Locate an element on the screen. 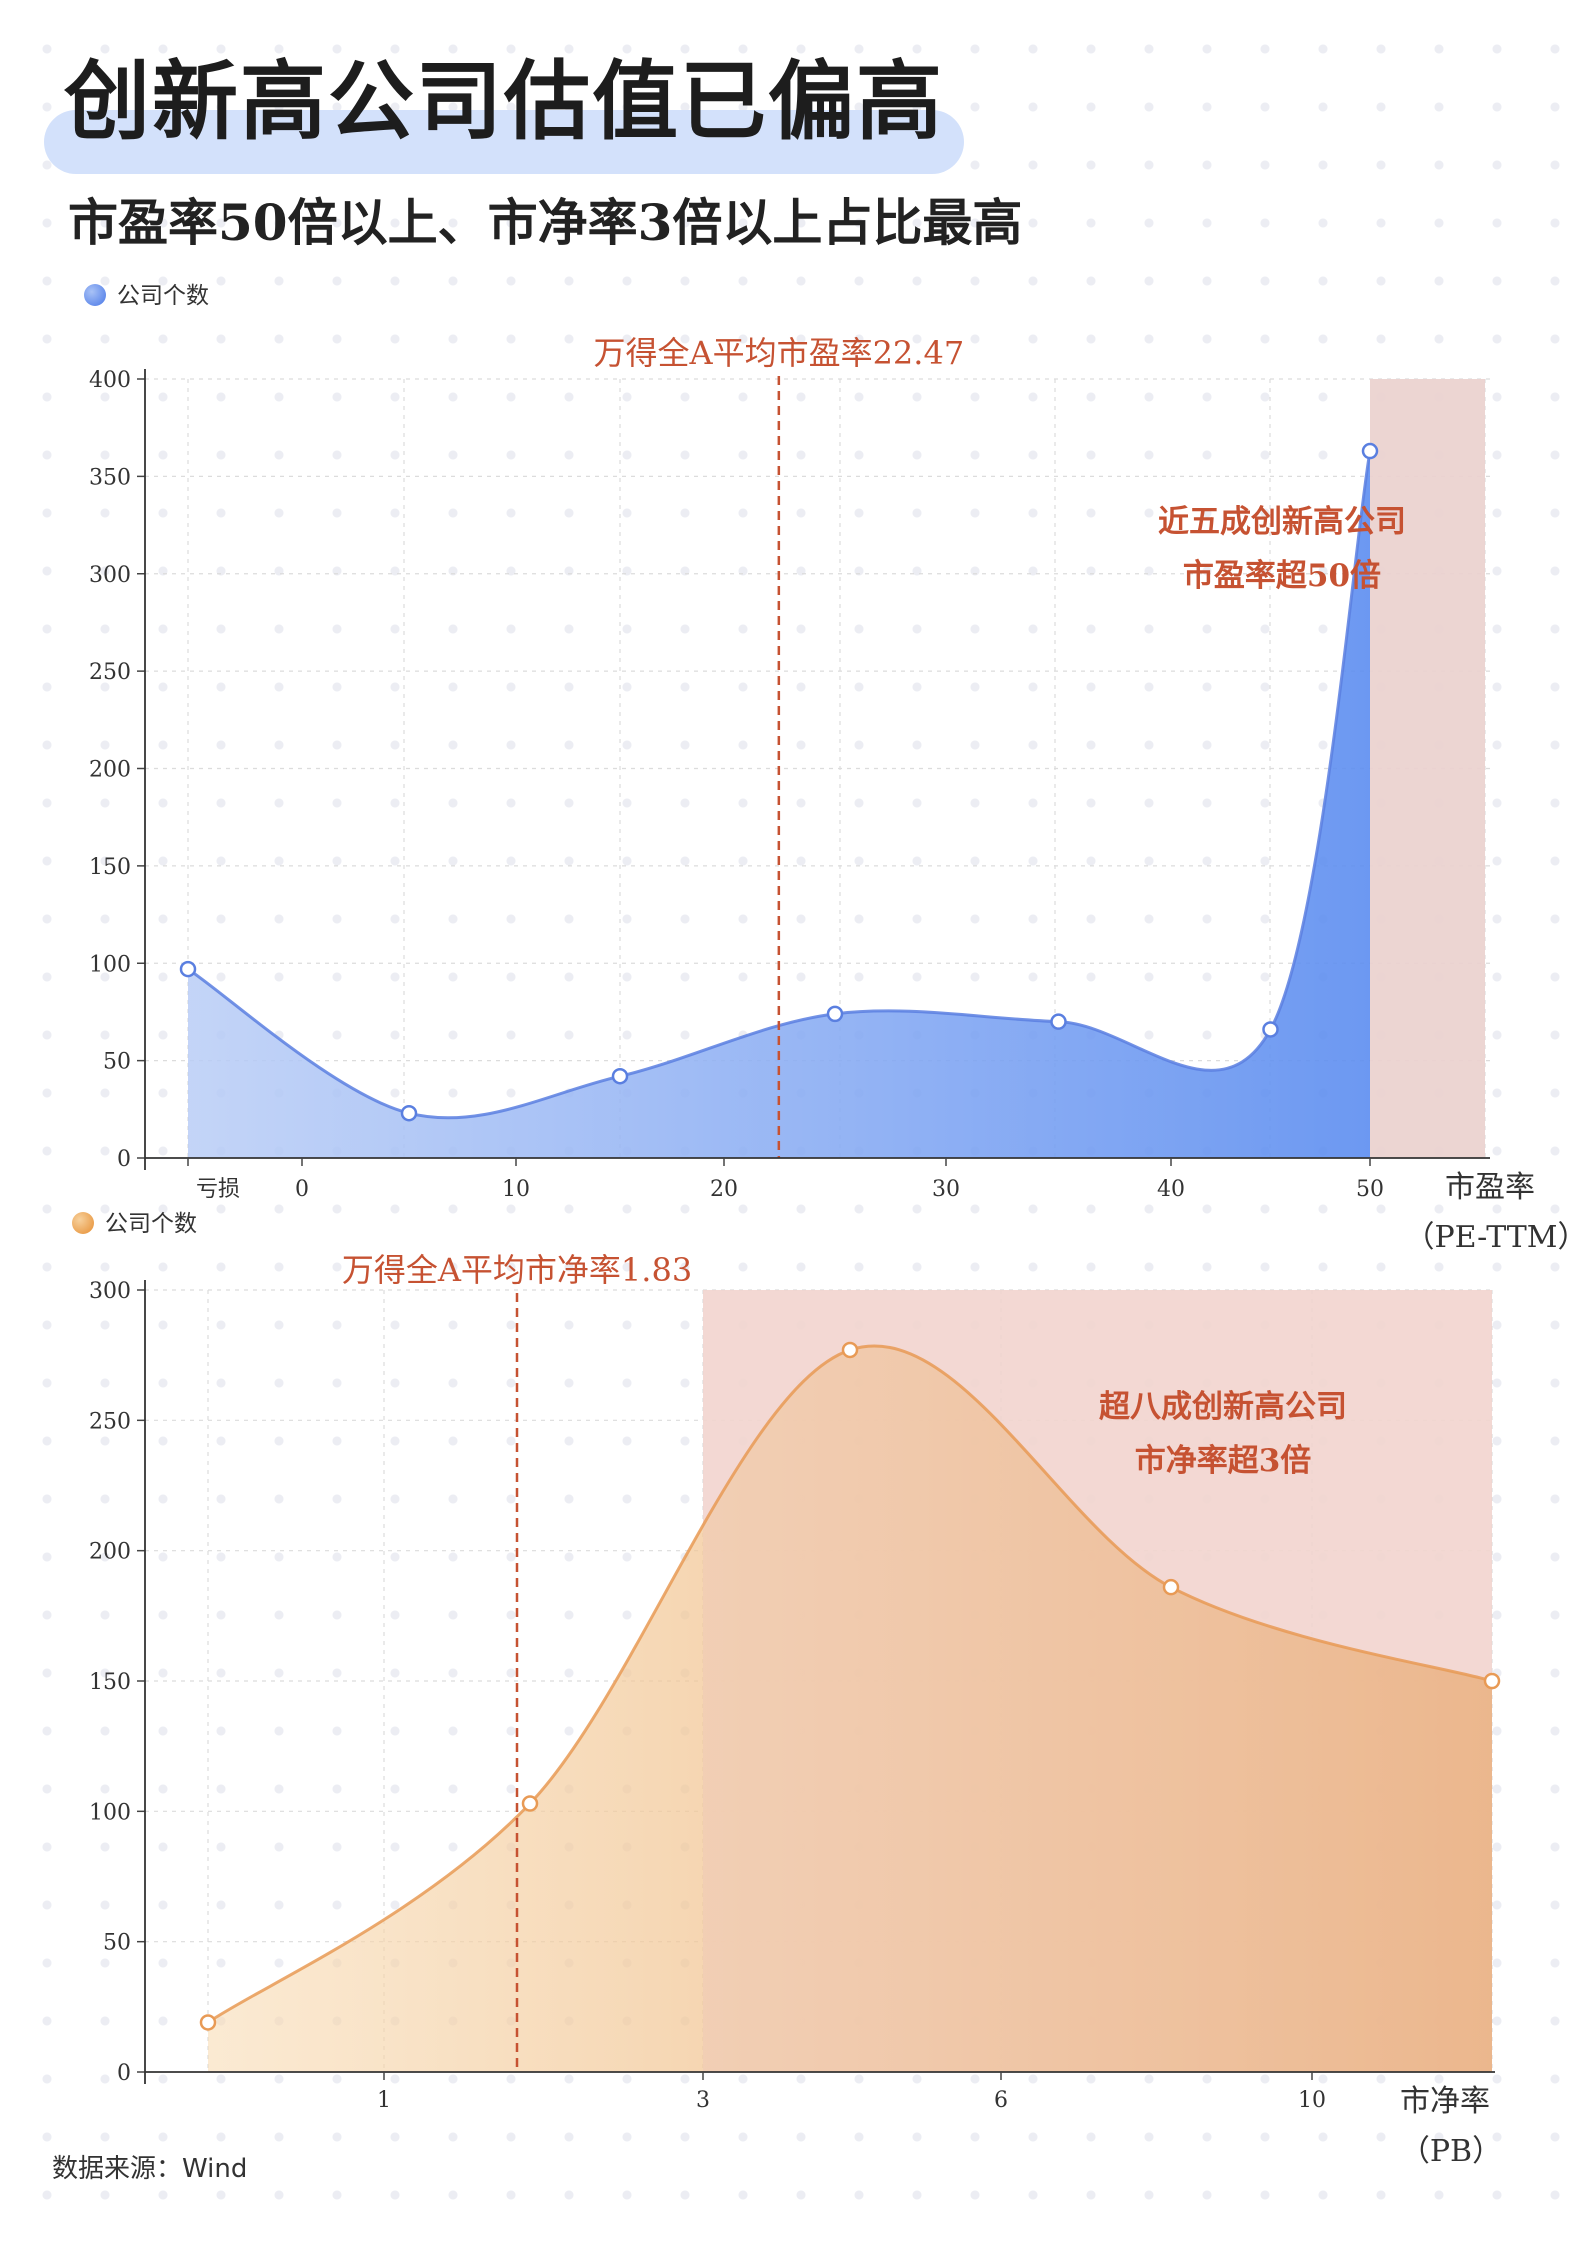 The image size is (1587, 2245). y-tick-label: 350 is located at coordinates (110, 477).